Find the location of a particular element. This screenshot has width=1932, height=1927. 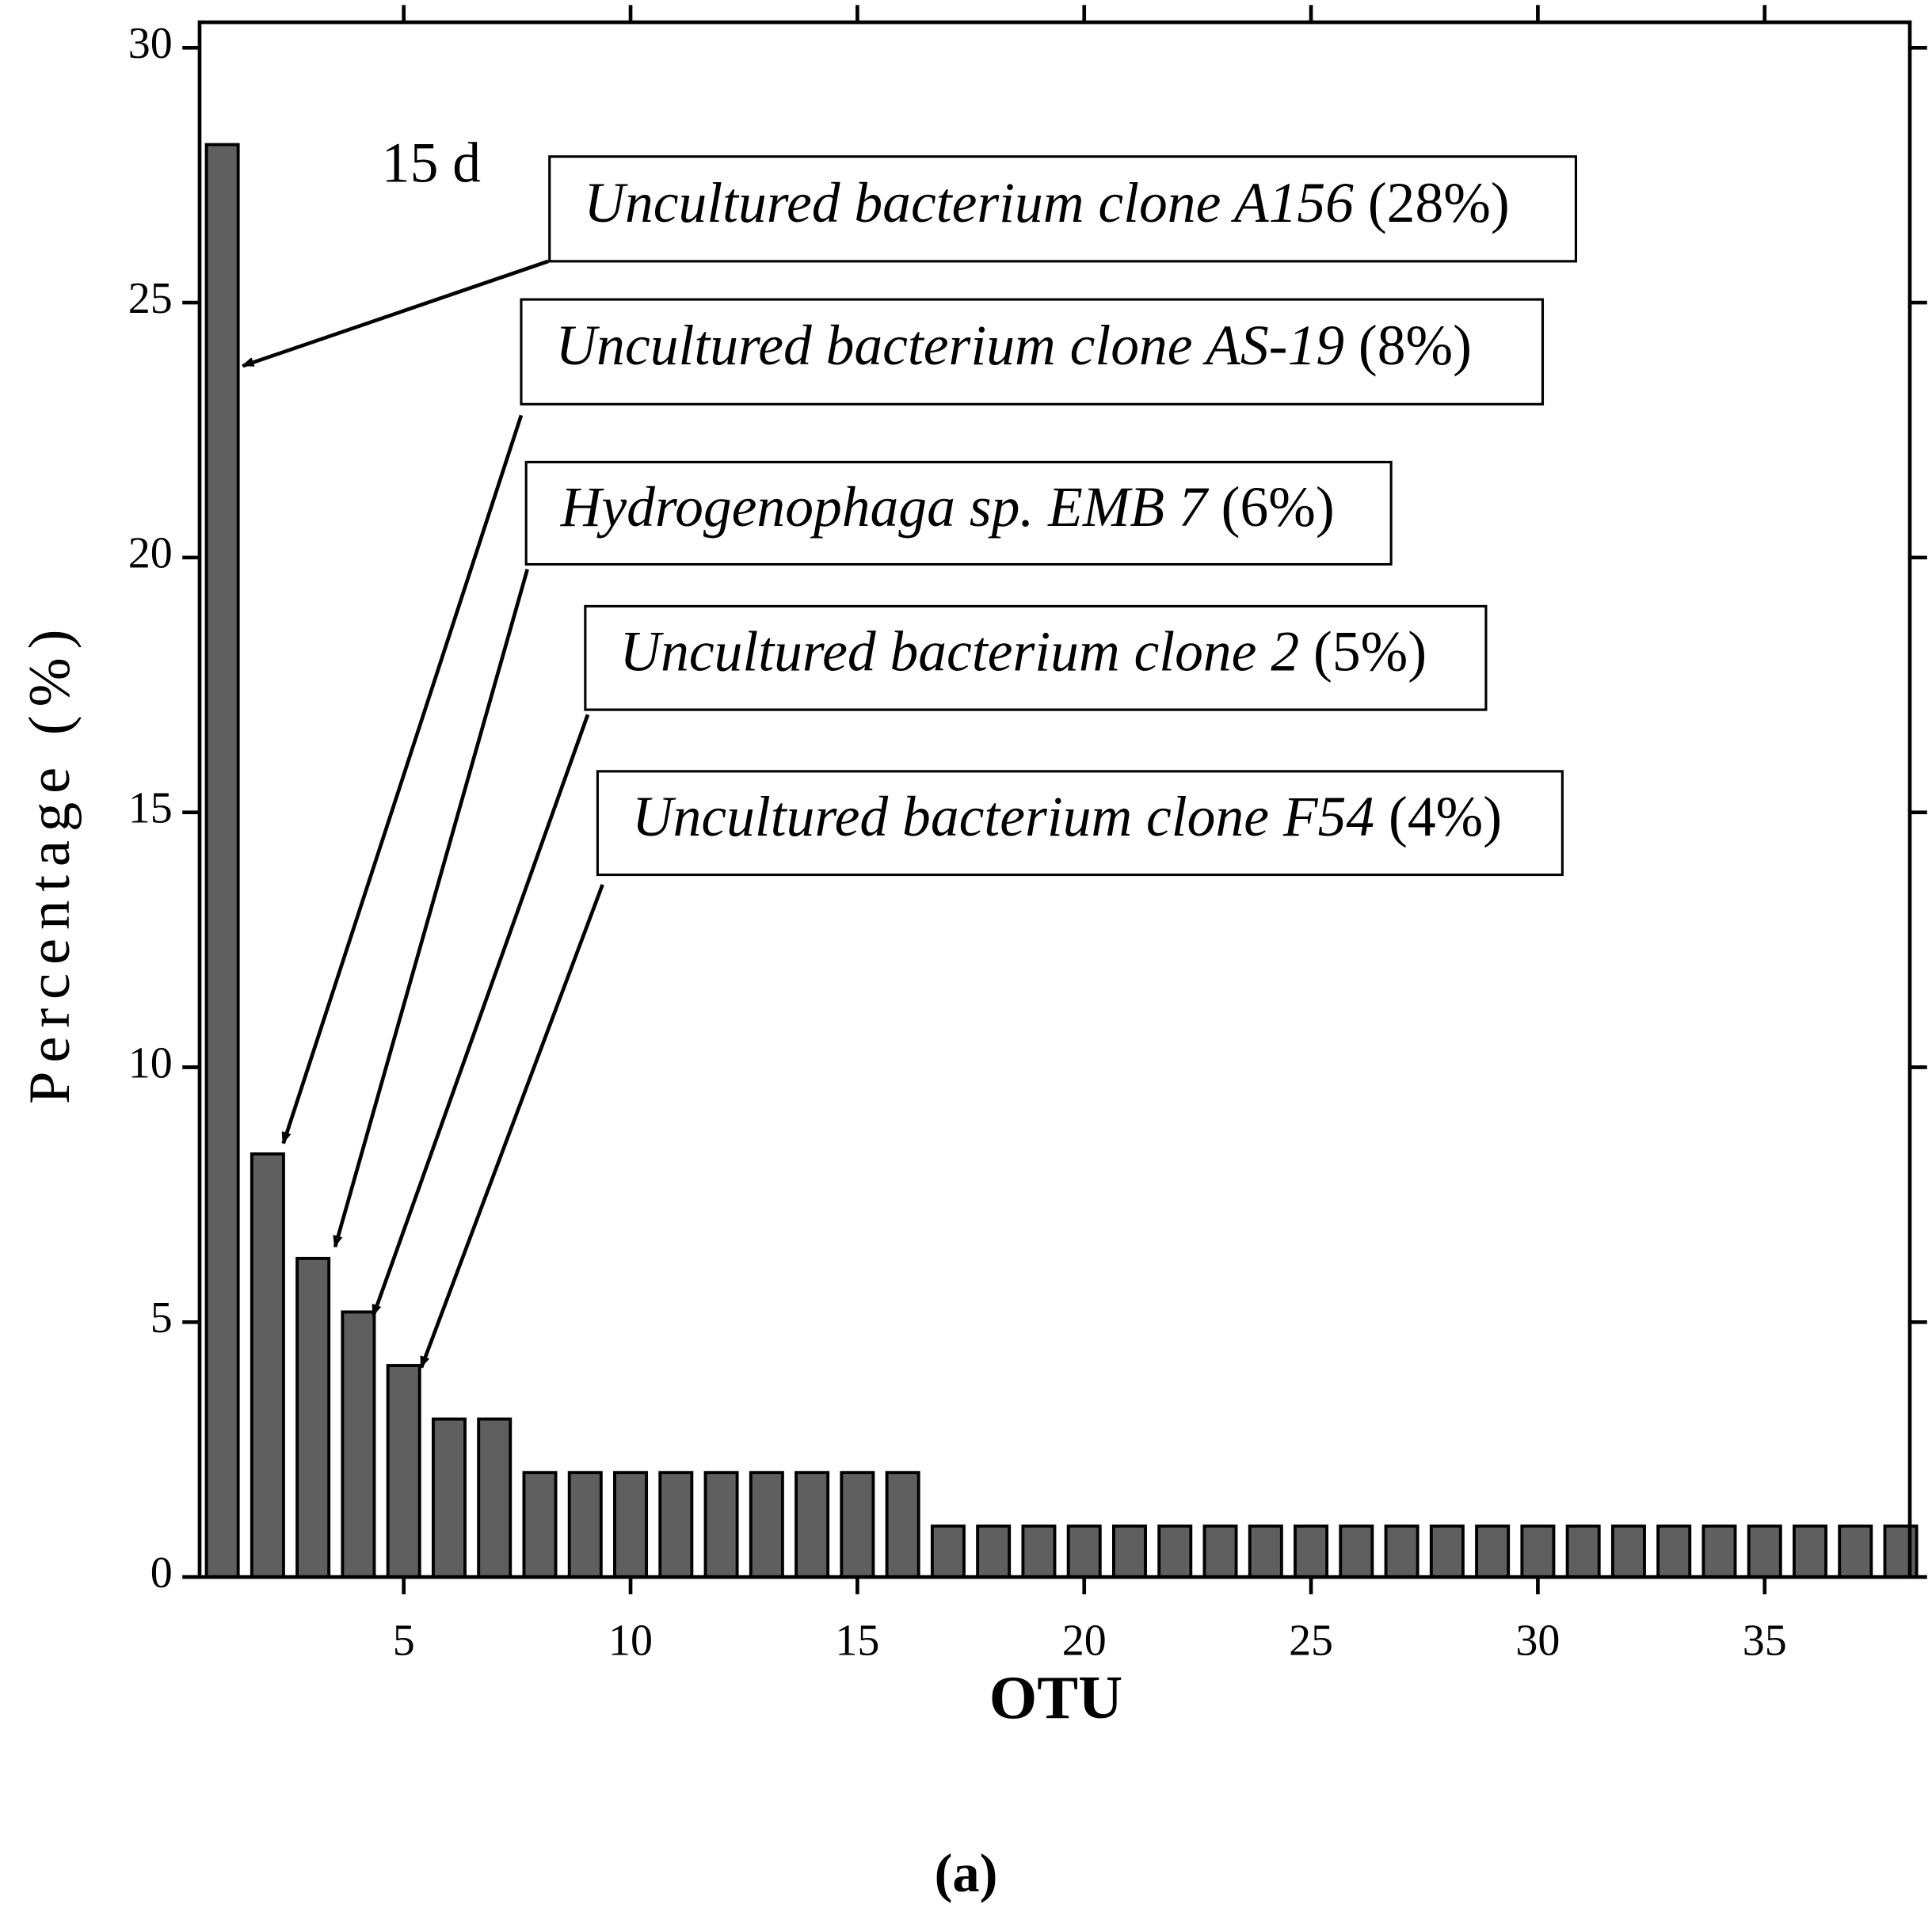

callout-percent: (6%) is located at coordinates (1278, 507).